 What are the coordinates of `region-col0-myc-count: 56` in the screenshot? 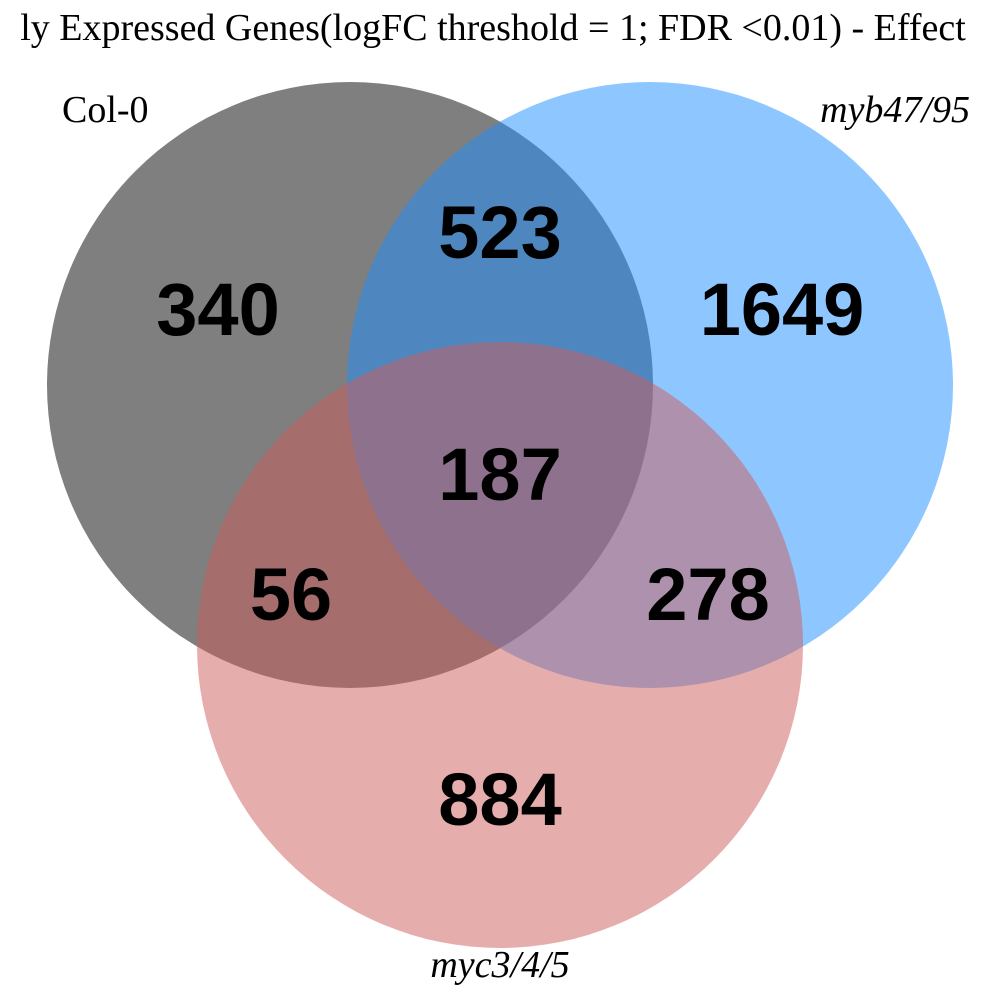 It's located at (291, 594).